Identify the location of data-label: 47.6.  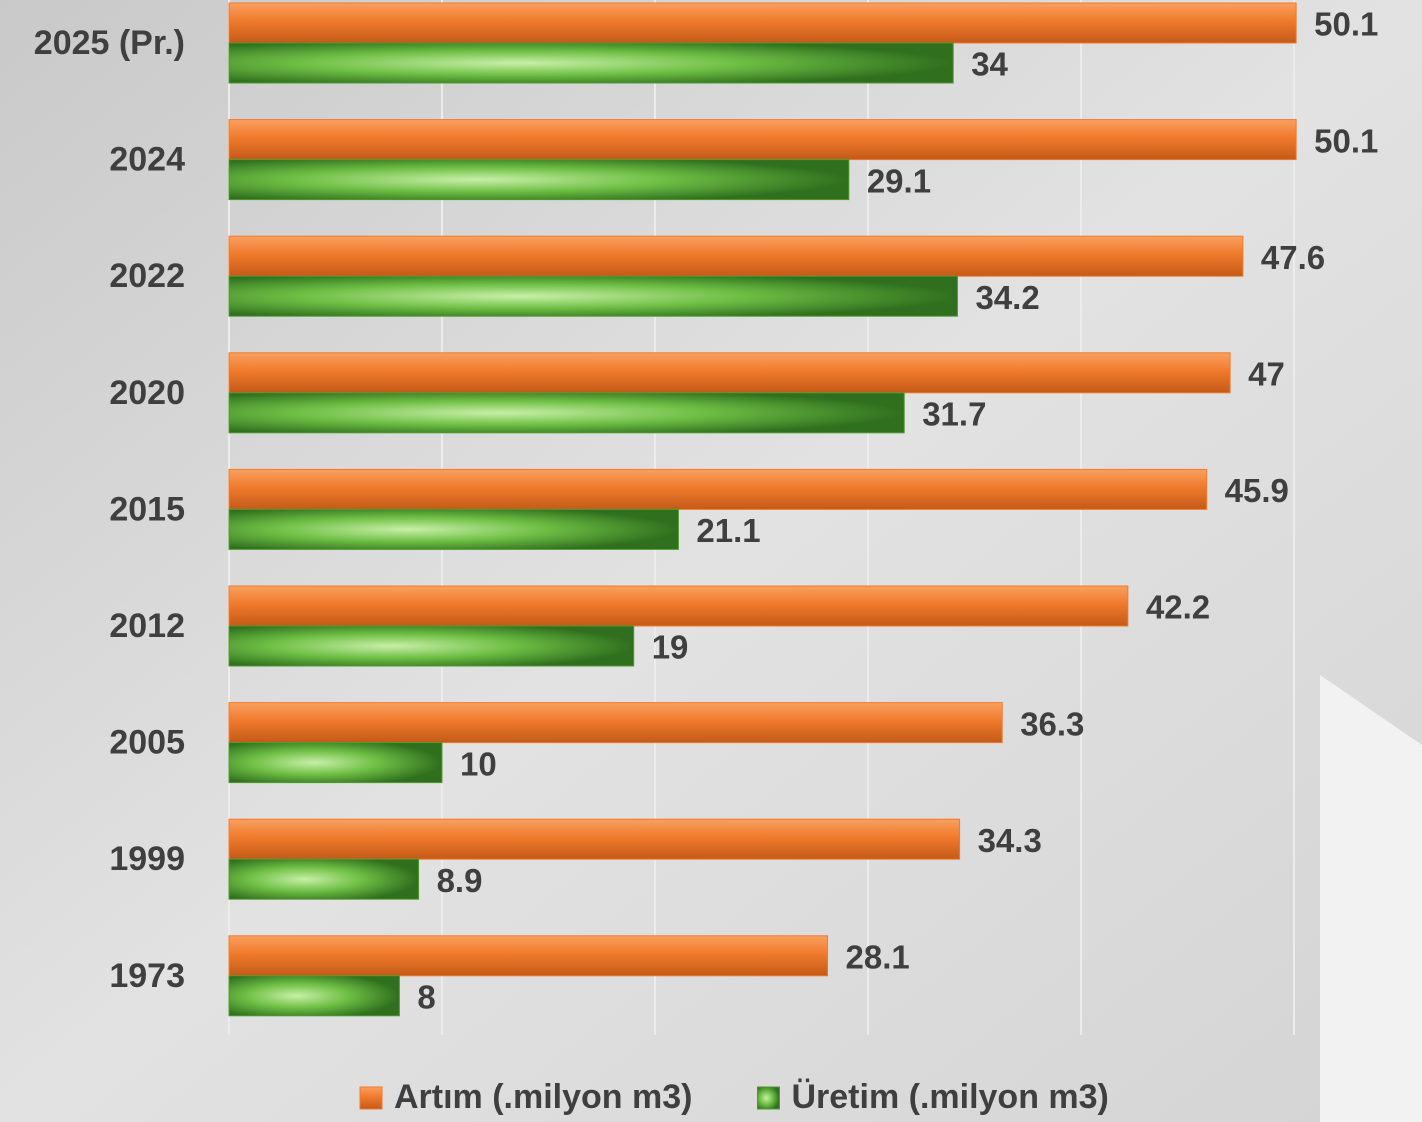
(1293, 257).